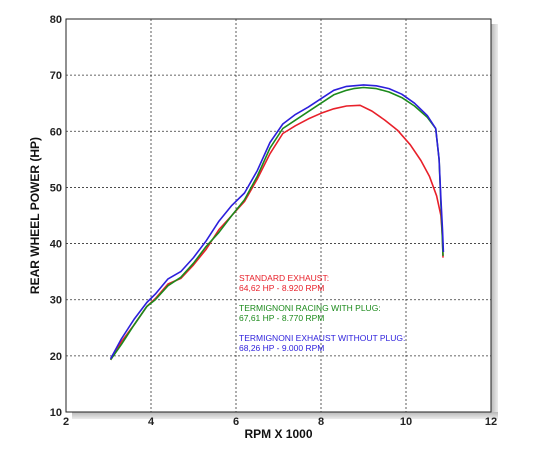 This screenshot has width=550, height=450. I want to click on plot-shadow-bottom, so click(285, 415).